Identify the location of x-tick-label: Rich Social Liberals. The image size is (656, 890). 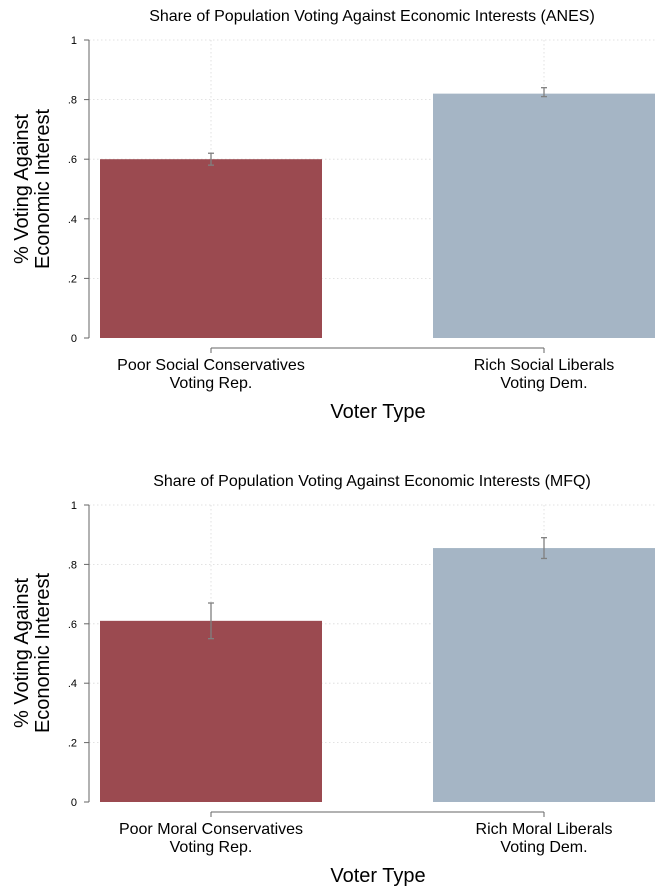
(544, 365).